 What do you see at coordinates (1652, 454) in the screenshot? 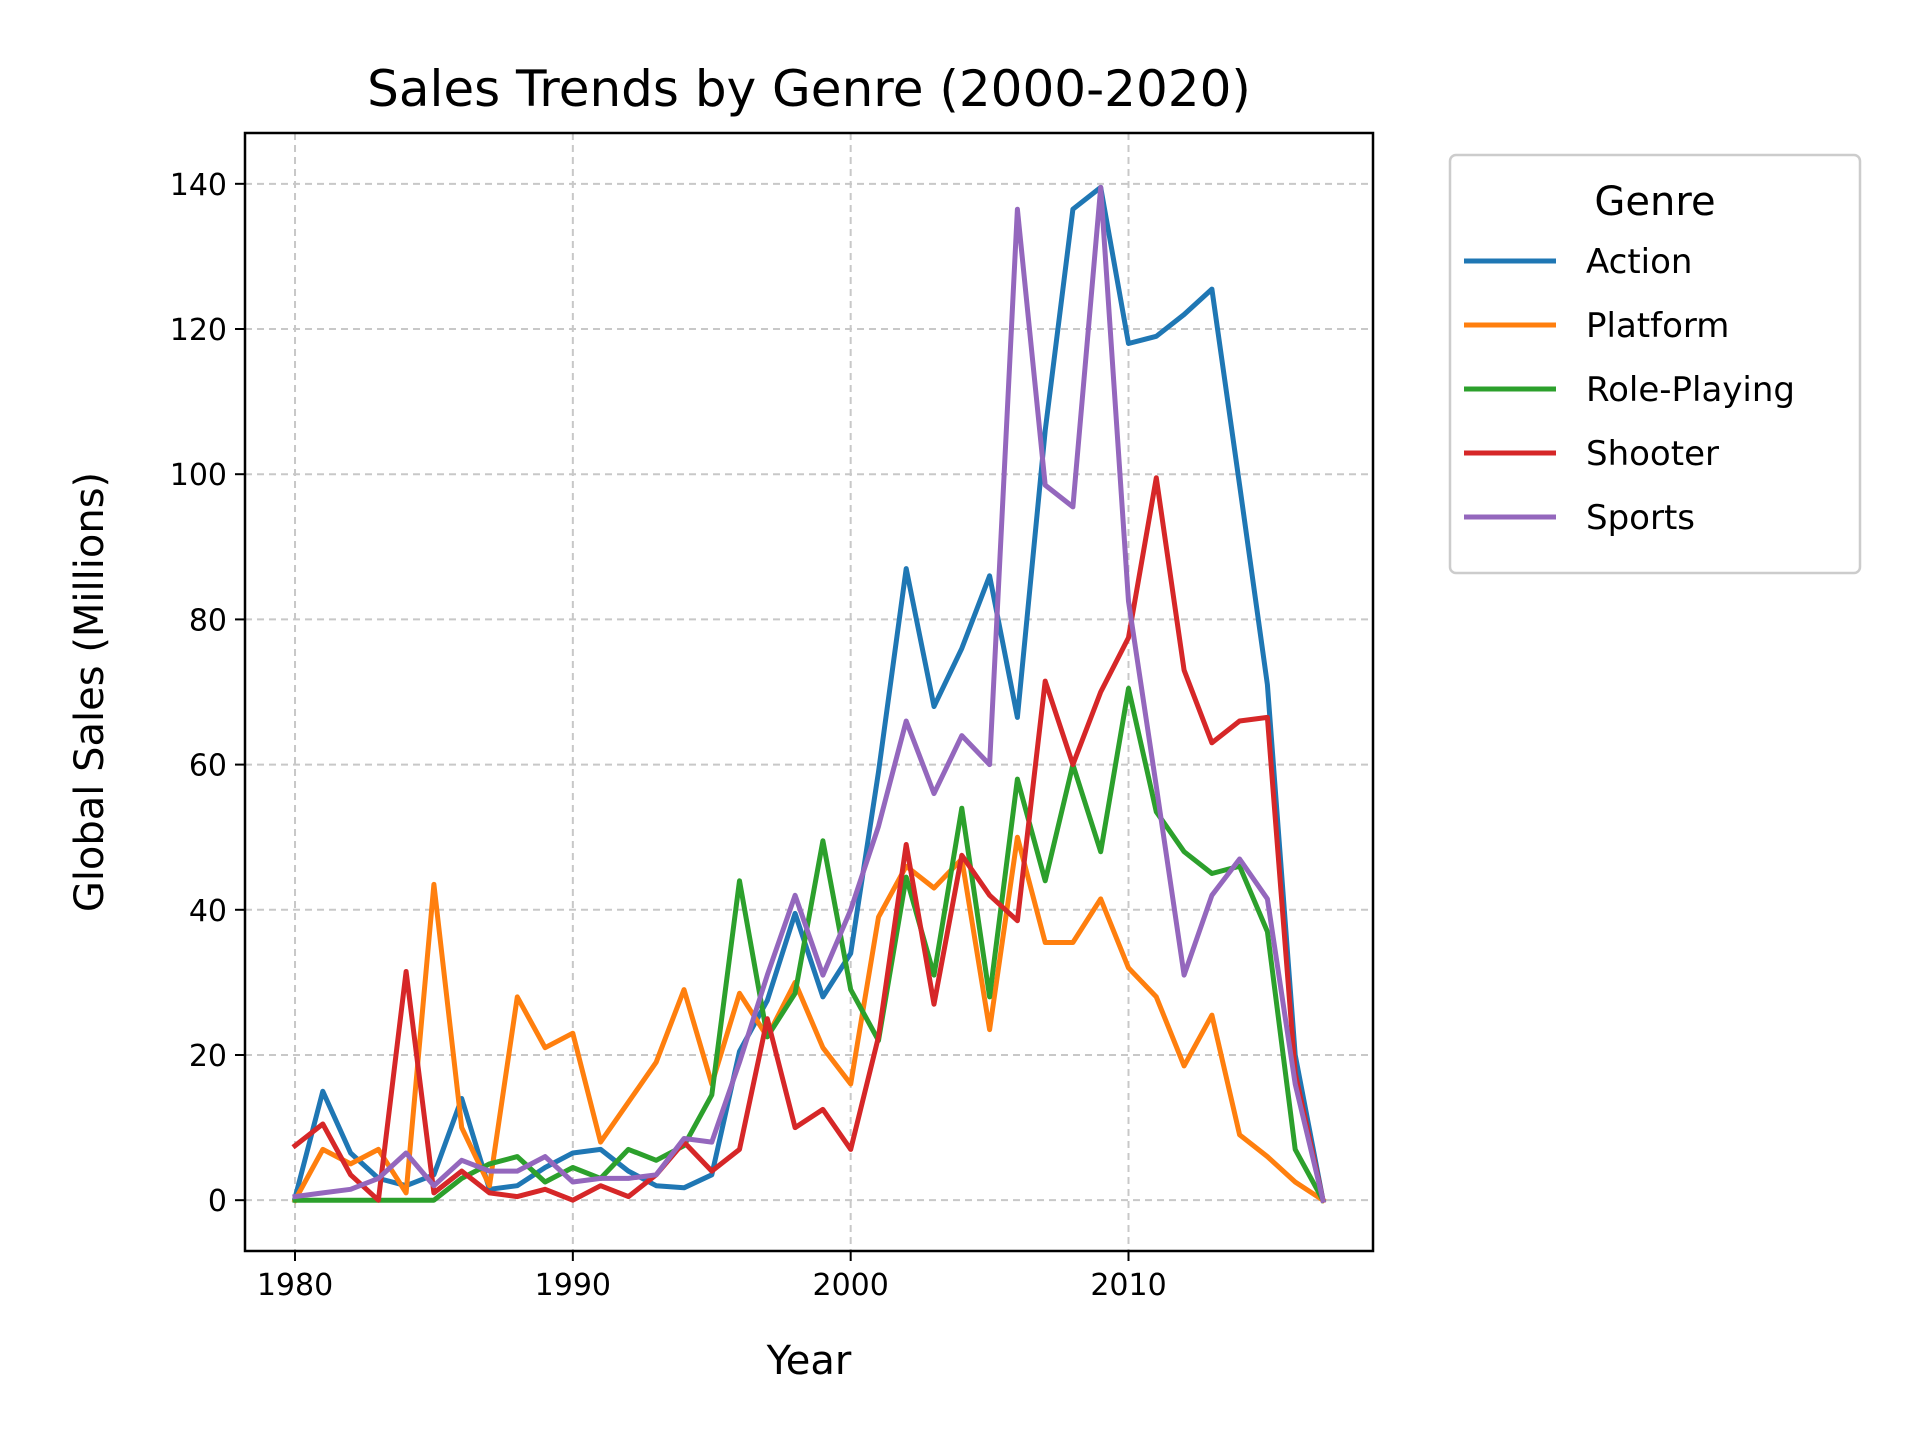
I see `legend-label: Shooter` at bounding box center [1652, 454].